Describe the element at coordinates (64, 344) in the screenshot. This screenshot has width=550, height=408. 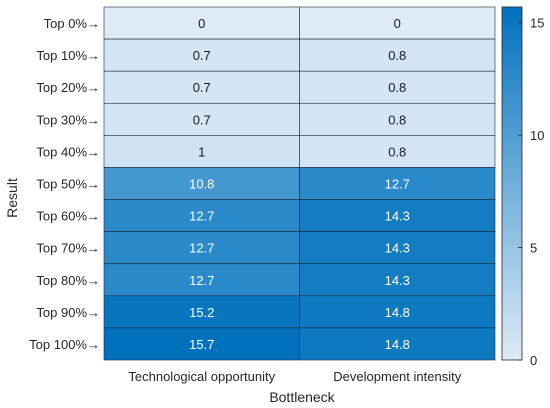
I see `row-tick-label: Top 100%→` at that location.